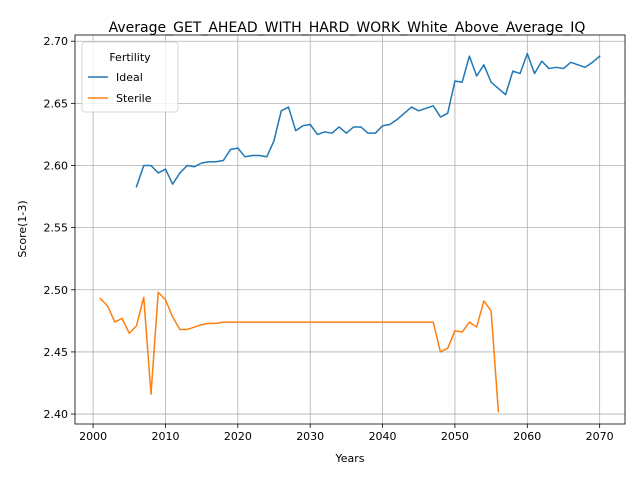  What do you see at coordinates (134, 98) in the screenshot?
I see `legend-label-sterile: Sterile` at bounding box center [134, 98].